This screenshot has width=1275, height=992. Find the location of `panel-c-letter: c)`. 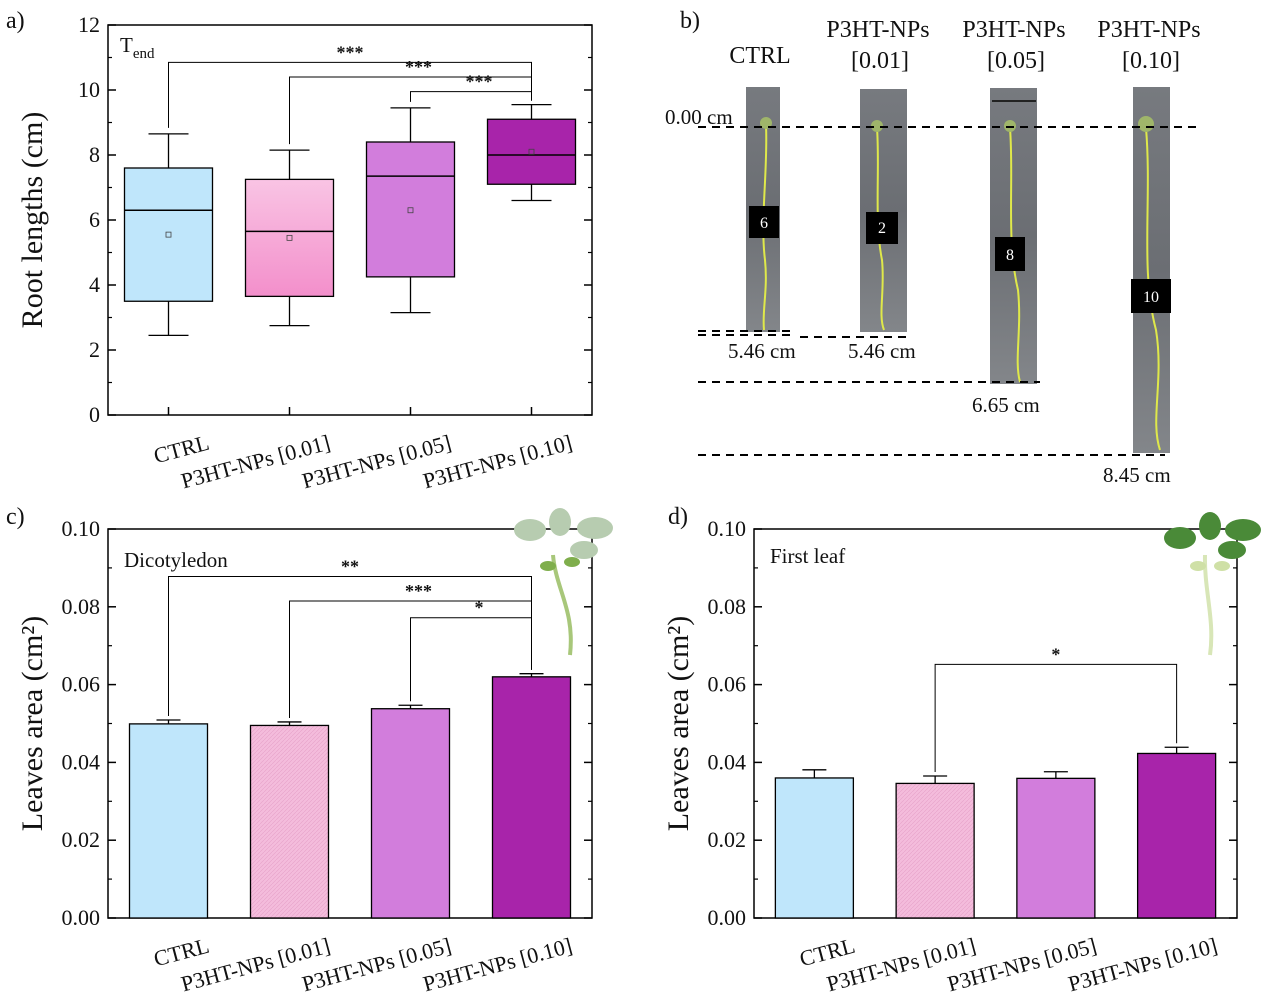

panel-c-letter: c) is located at coordinates (15, 517).